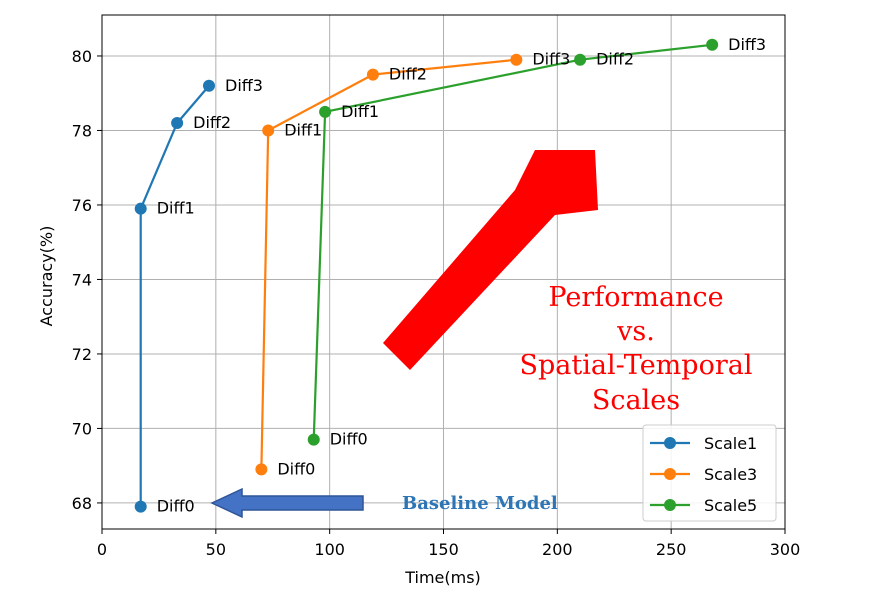 This screenshot has width=873, height=605. Describe the element at coordinates (557, 549) in the screenshot. I see `x-tick-label: 200` at that location.